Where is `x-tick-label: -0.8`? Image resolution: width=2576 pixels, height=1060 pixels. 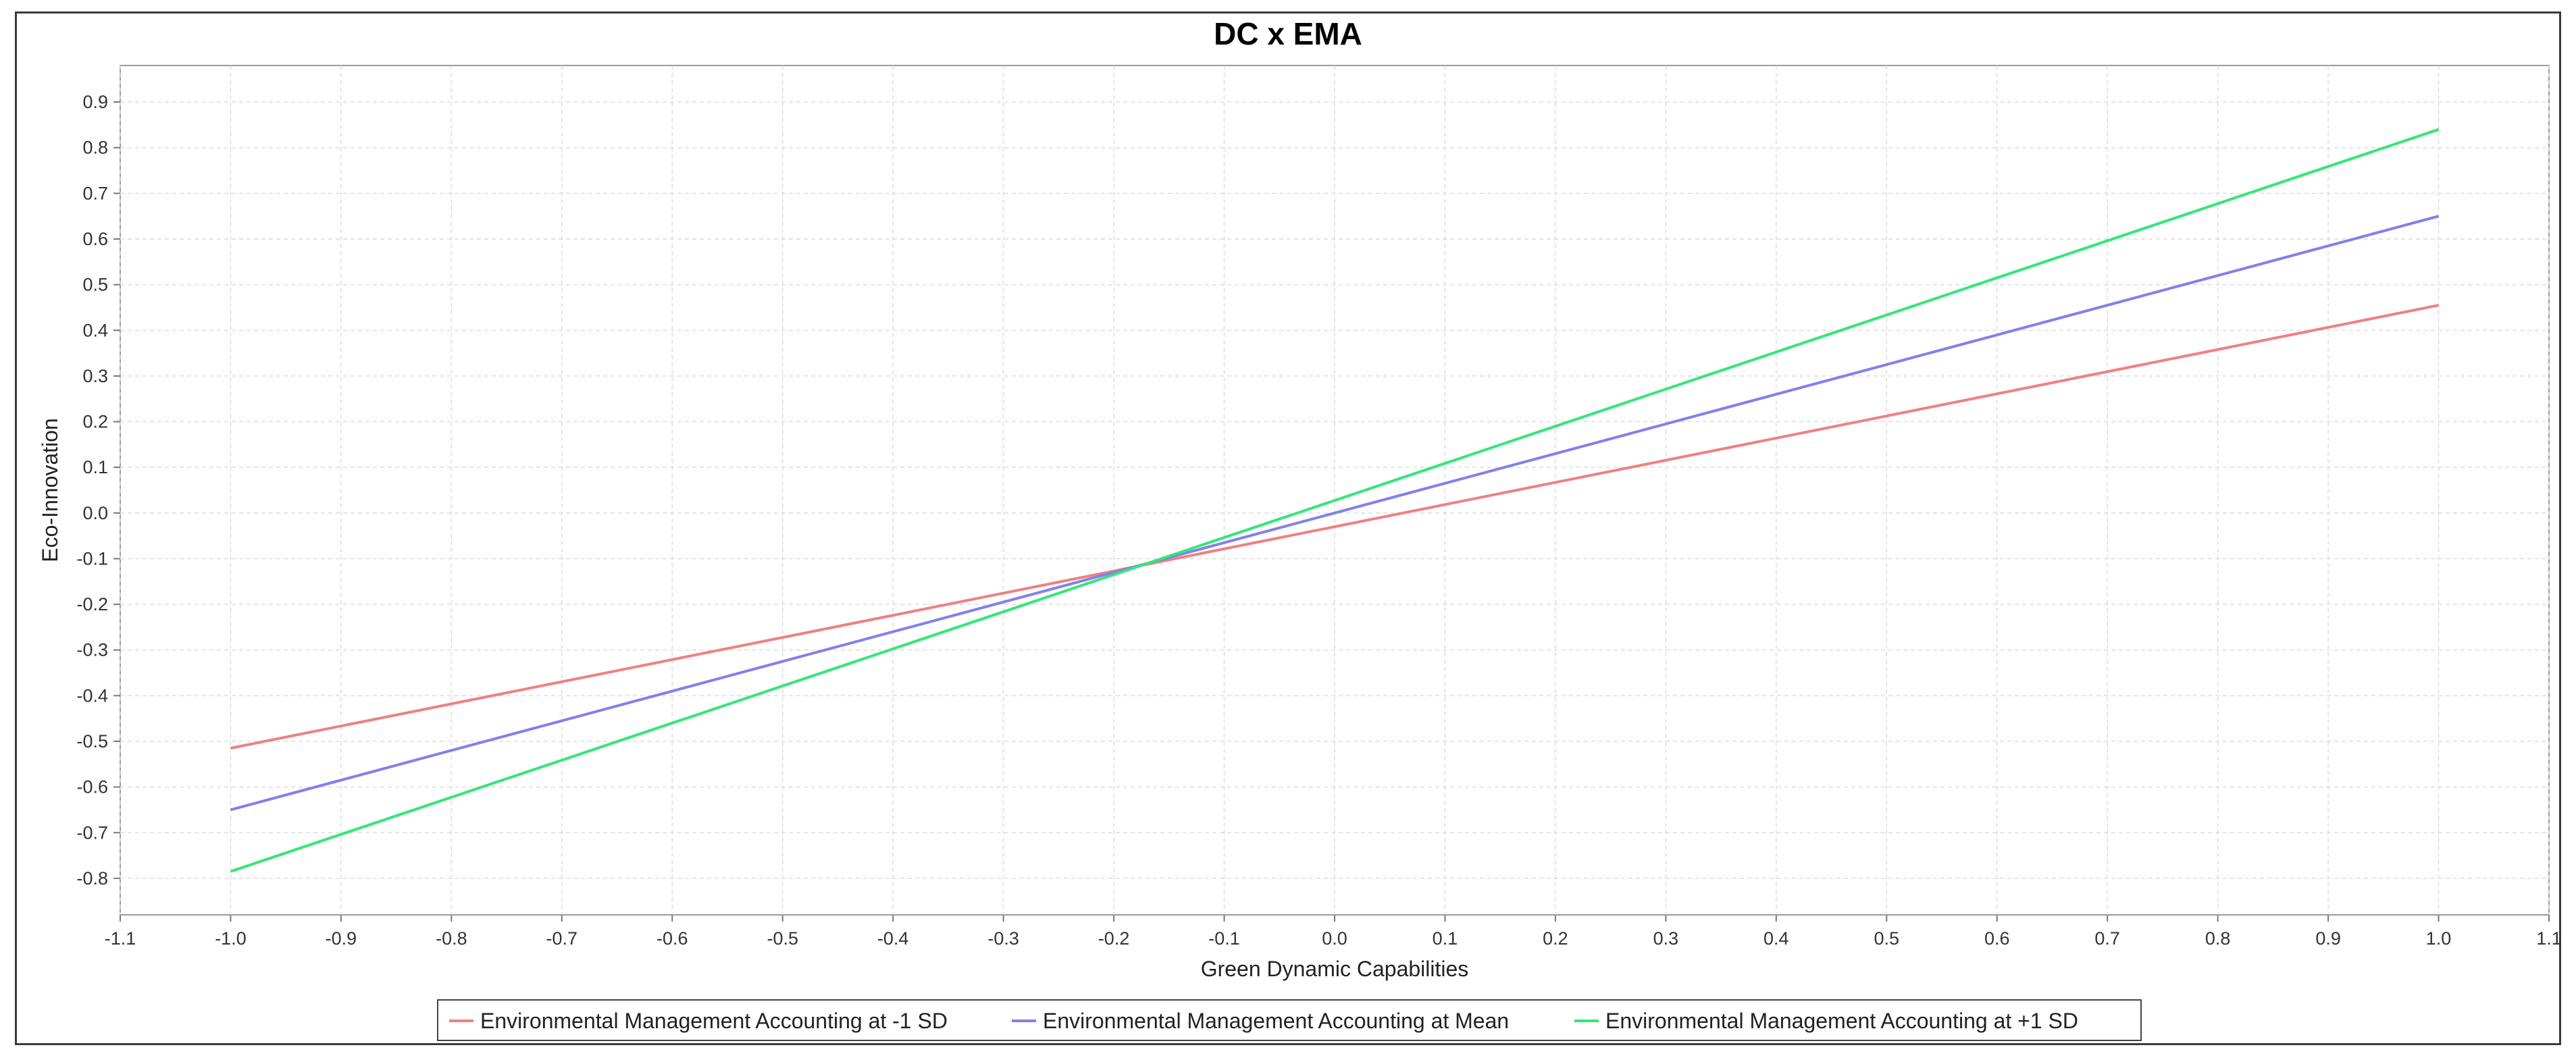 x-tick-label: -0.8 is located at coordinates (451, 938).